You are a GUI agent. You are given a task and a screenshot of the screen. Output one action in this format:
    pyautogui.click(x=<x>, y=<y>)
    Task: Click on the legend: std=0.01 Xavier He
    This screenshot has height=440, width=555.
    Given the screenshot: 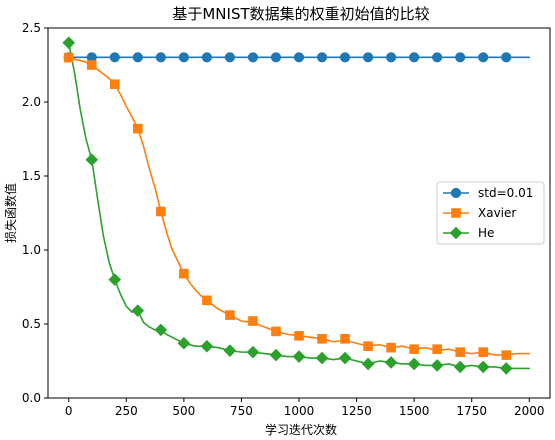 What is the action you would take?
    pyautogui.click(x=490, y=213)
    